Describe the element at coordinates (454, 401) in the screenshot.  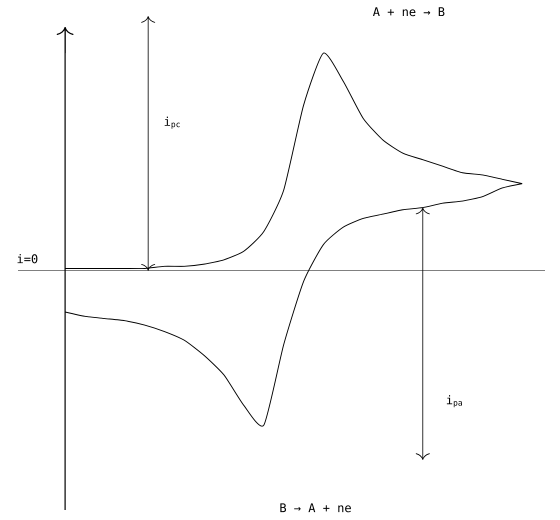
I see `annotation: i$_{pa}$` at that location.